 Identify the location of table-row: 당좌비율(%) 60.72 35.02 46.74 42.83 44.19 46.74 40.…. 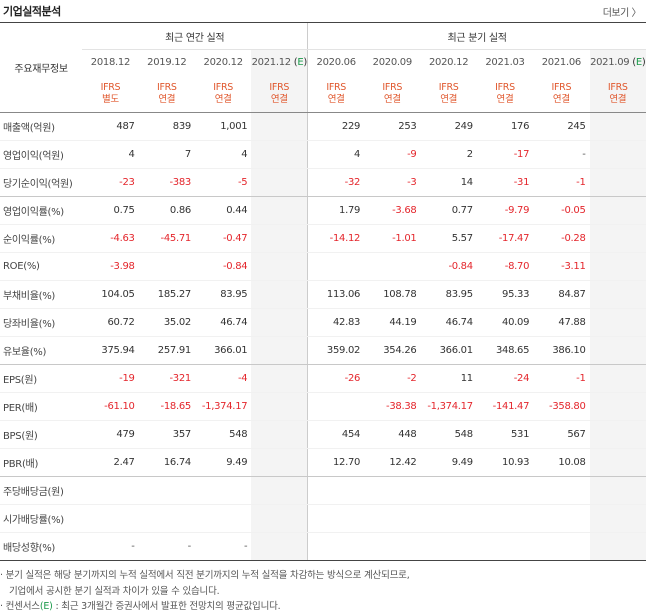
(323, 322).